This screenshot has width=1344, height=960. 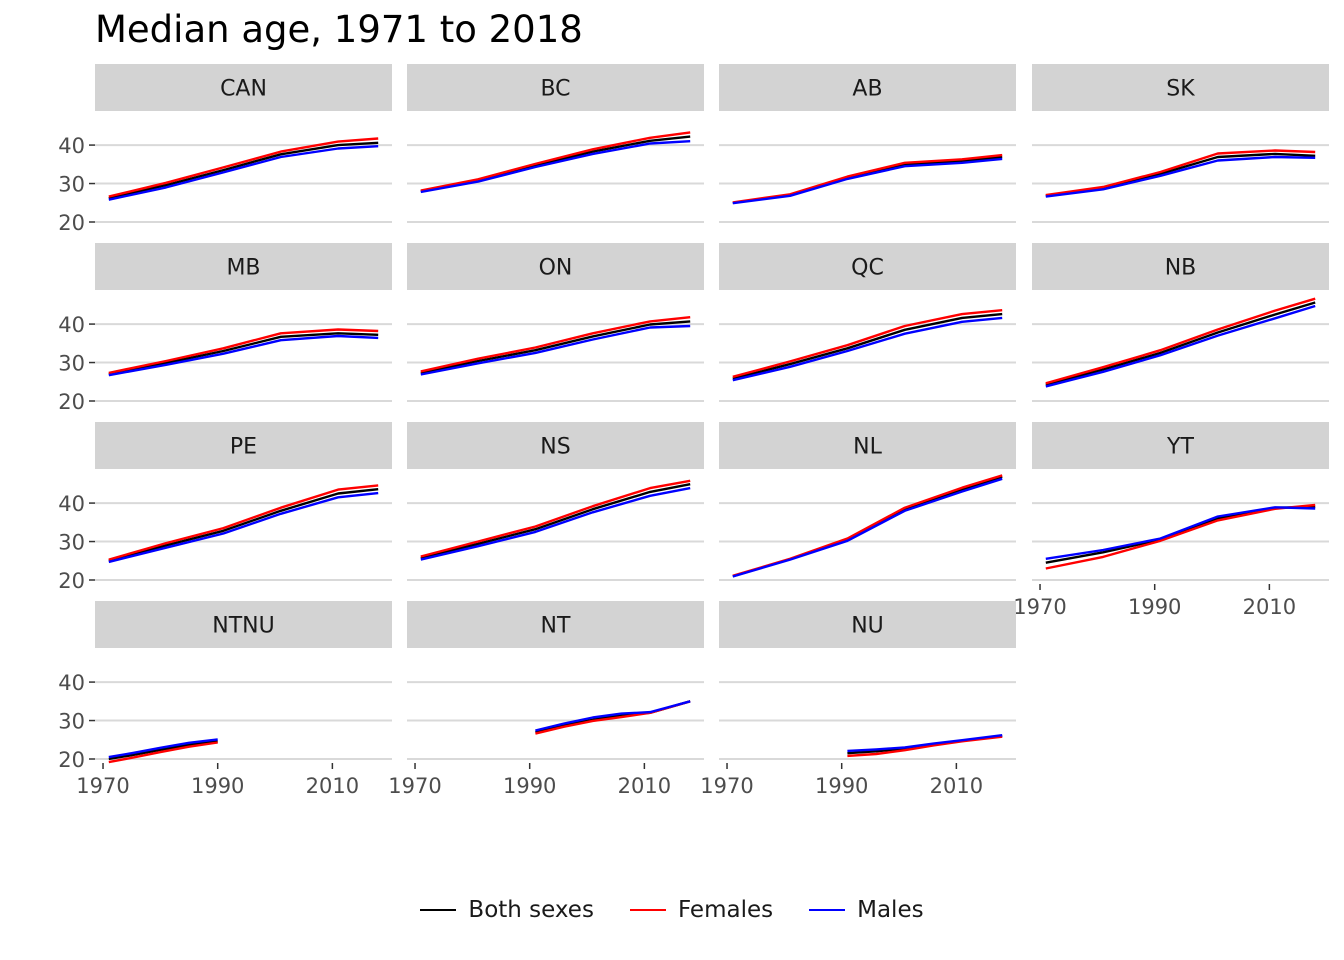 I want to click on facet-label: AB, so click(x=867, y=89).